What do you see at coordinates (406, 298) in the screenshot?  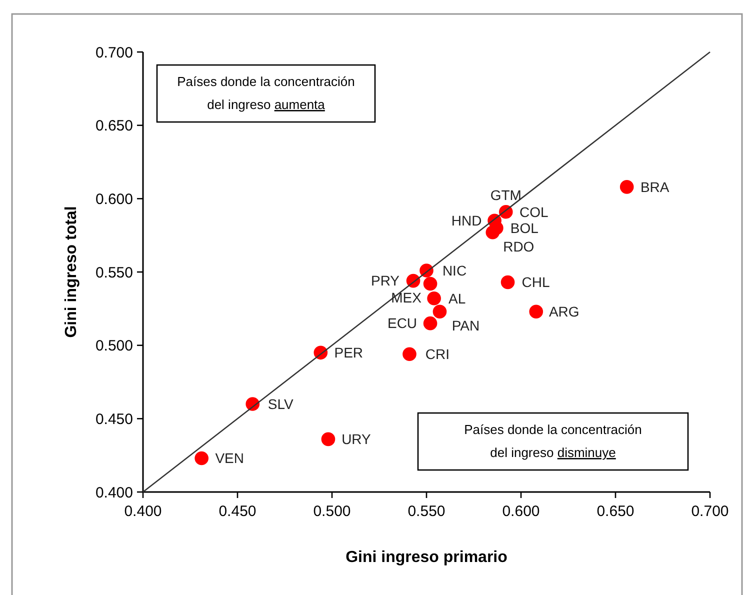 I see `annotation: MEX` at bounding box center [406, 298].